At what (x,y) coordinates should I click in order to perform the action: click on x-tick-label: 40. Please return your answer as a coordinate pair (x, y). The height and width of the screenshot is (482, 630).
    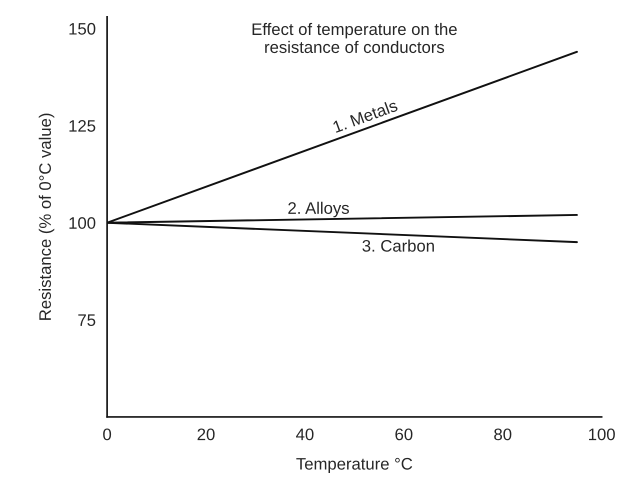
    Looking at the image, I should click on (305, 434).